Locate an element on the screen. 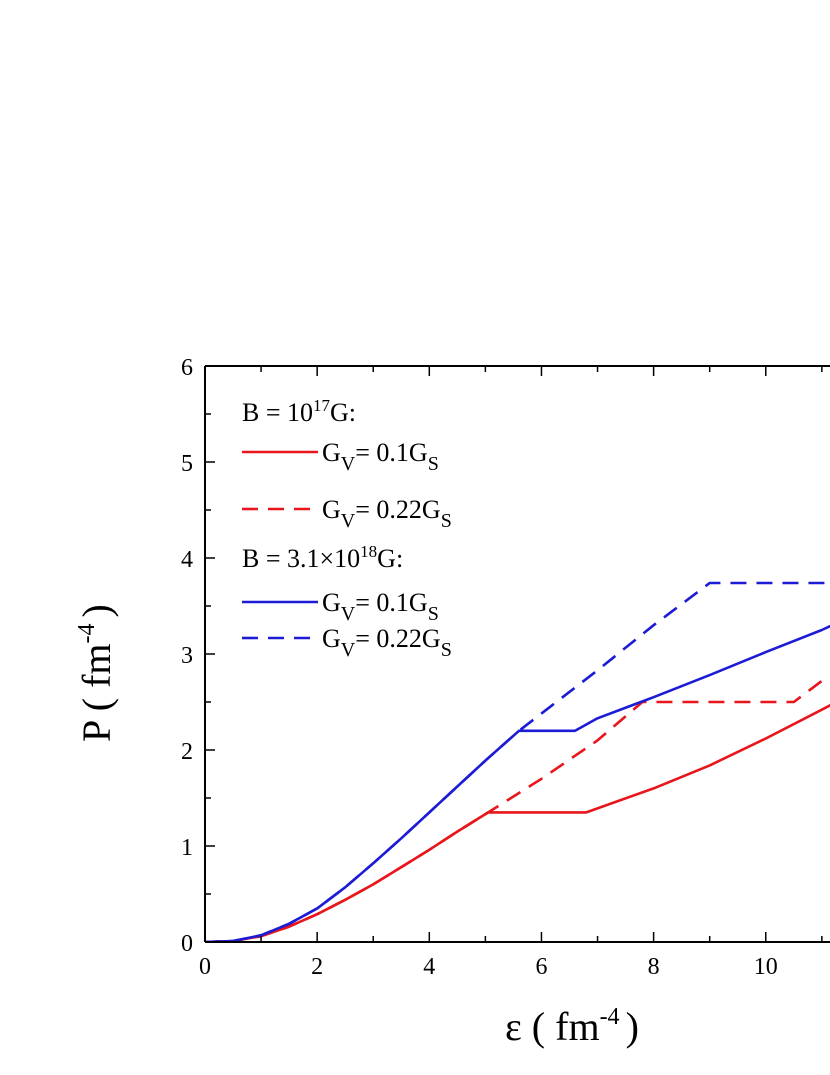 The image size is (830, 1075). y-axis-title: P ( fm-4) is located at coordinates (96, 673).